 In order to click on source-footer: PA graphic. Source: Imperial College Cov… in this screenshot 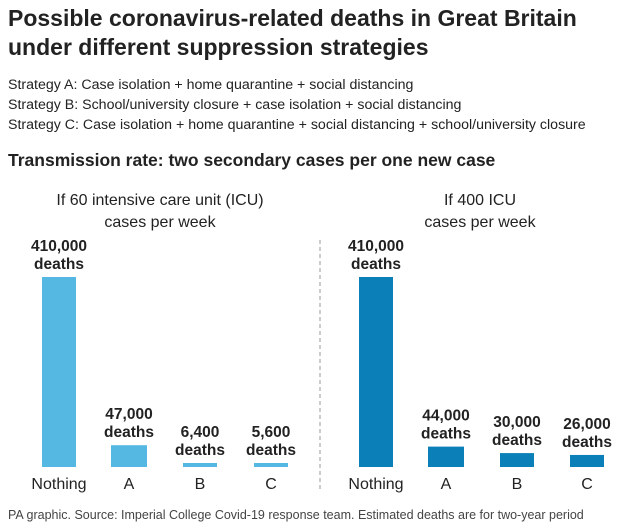, I will do `click(296, 515)`.